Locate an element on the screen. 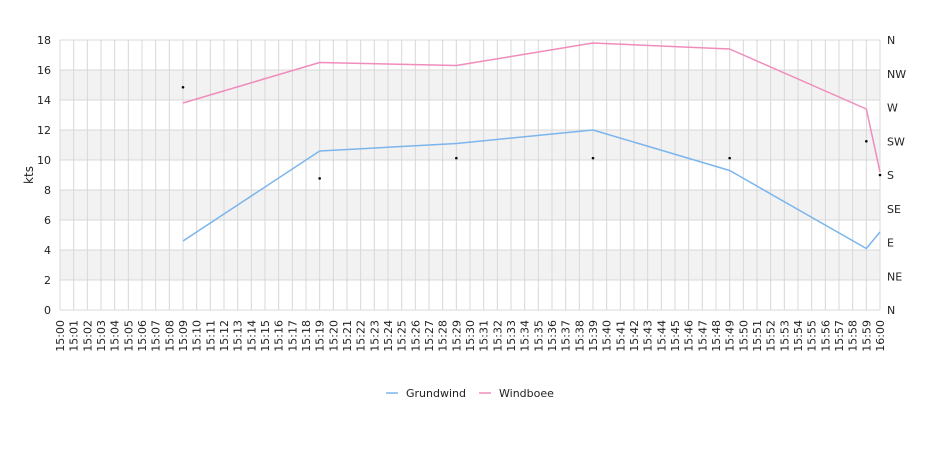 This screenshot has height=454, width=940. x-tick-label: 15:36 is located at coordinates (552, 336).